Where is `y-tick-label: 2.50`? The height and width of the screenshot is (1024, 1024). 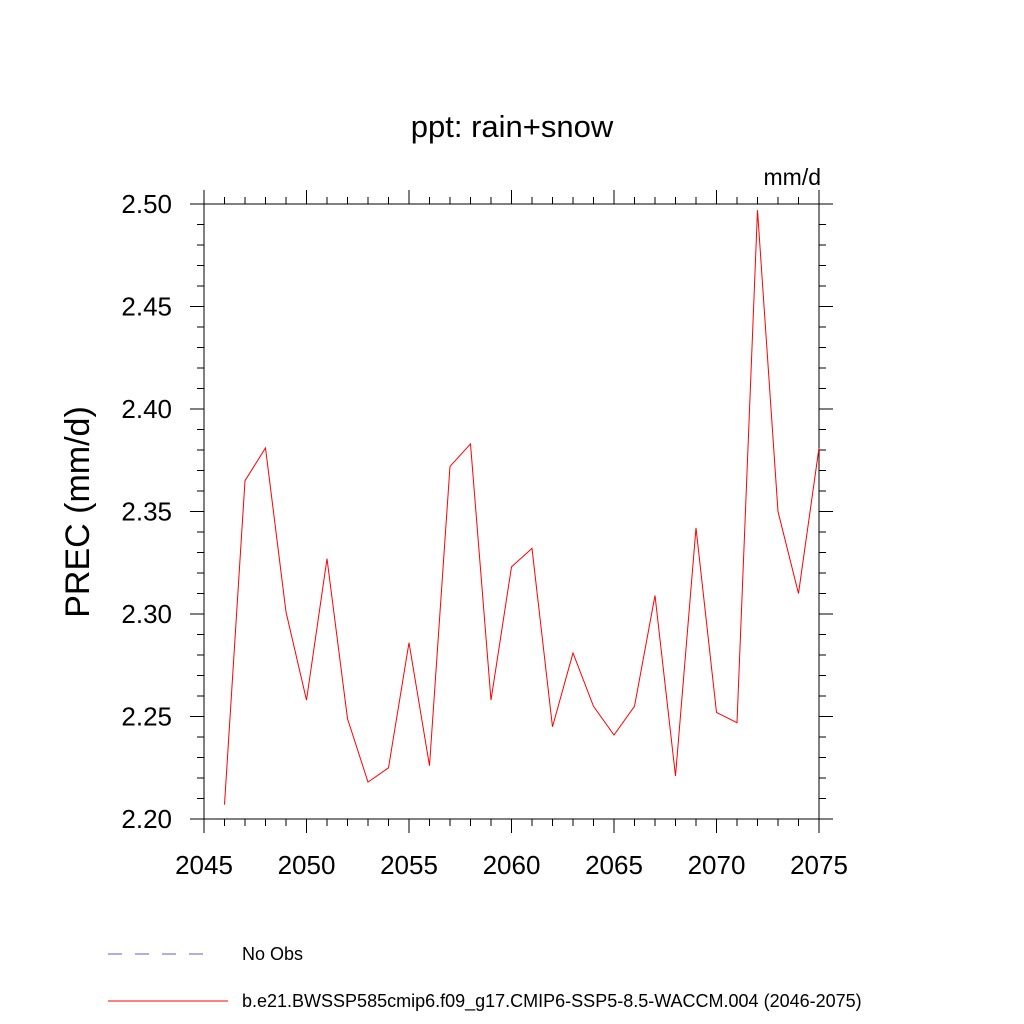 y-tick-label: 2.50 is located at coordinates (146, 204).